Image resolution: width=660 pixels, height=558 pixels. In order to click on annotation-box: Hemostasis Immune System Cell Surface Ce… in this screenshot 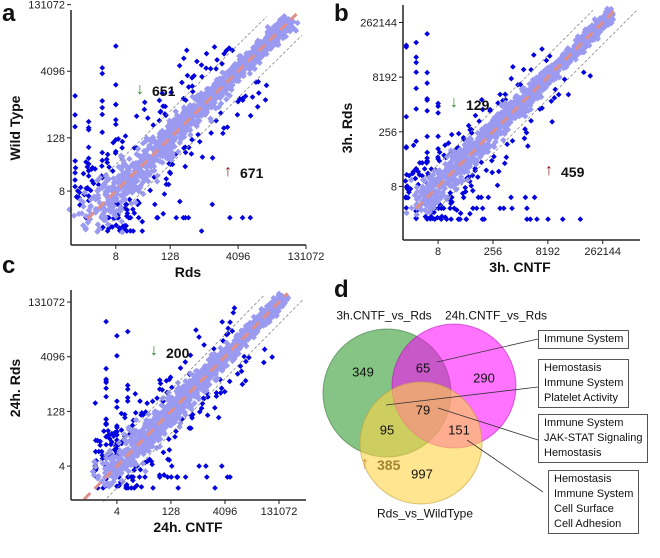, I will do `click(594, 502)`.